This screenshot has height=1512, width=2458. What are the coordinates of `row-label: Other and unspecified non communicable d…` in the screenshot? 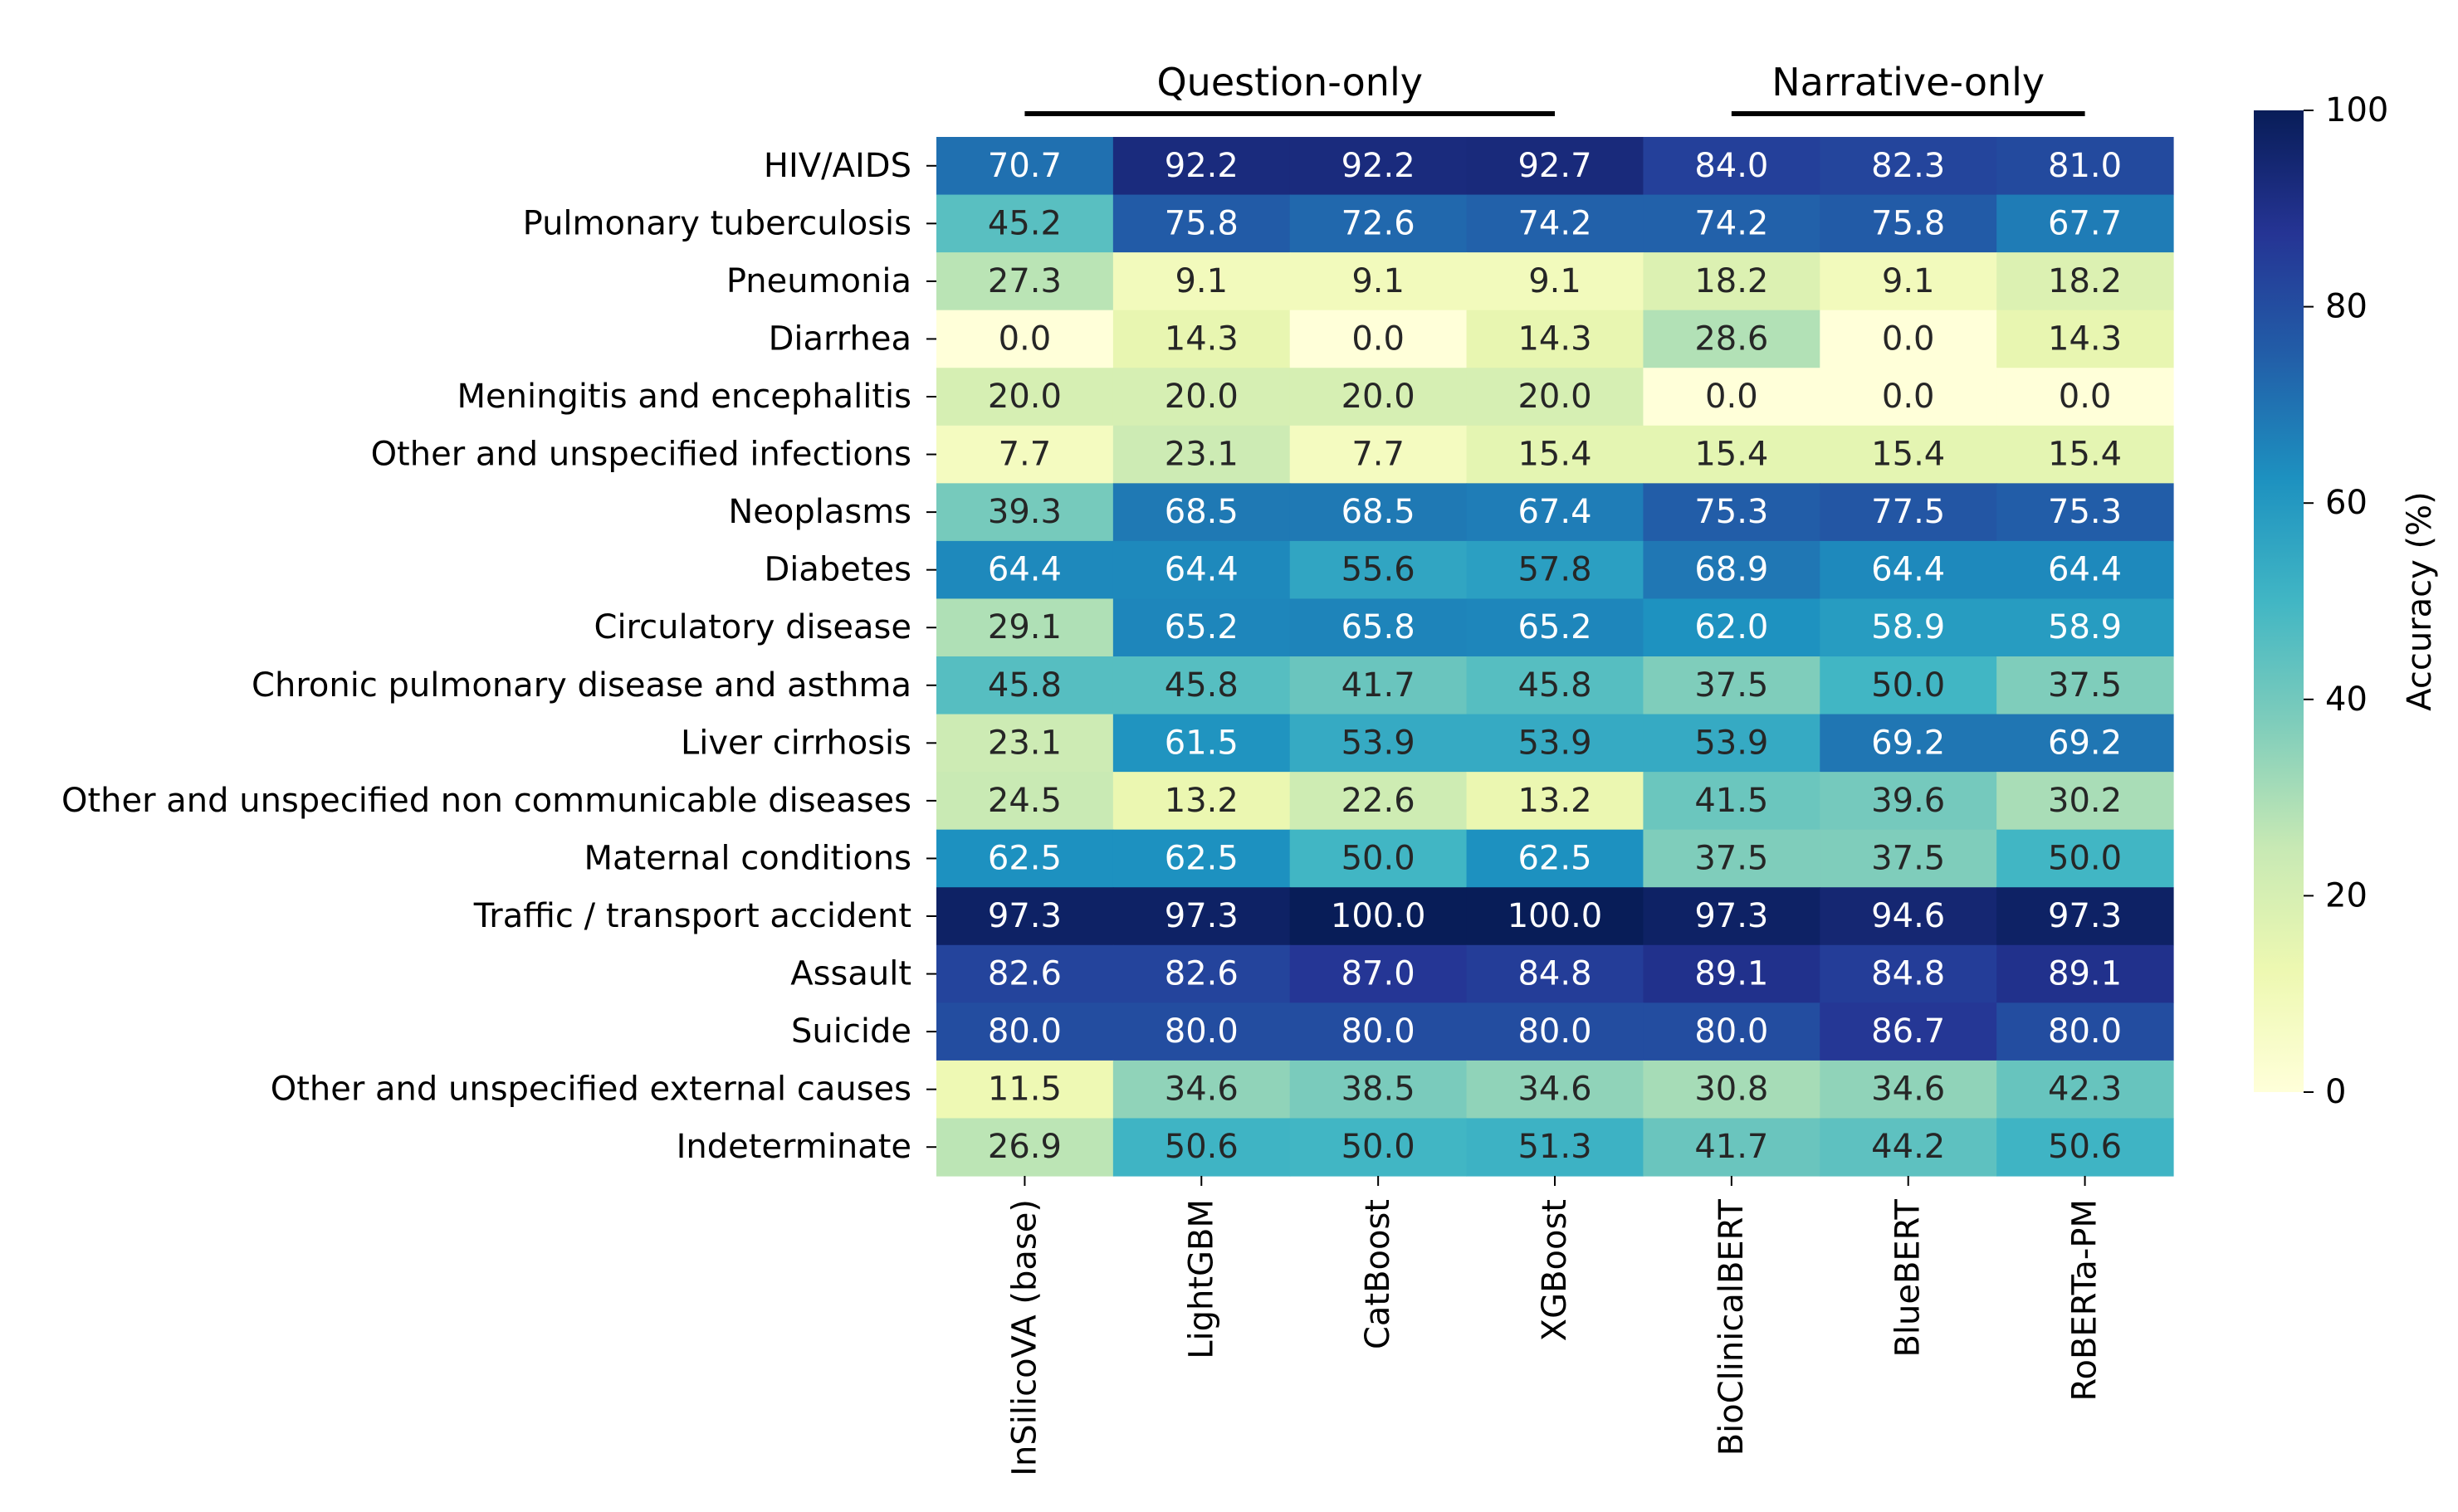 It's located at (486, 801).